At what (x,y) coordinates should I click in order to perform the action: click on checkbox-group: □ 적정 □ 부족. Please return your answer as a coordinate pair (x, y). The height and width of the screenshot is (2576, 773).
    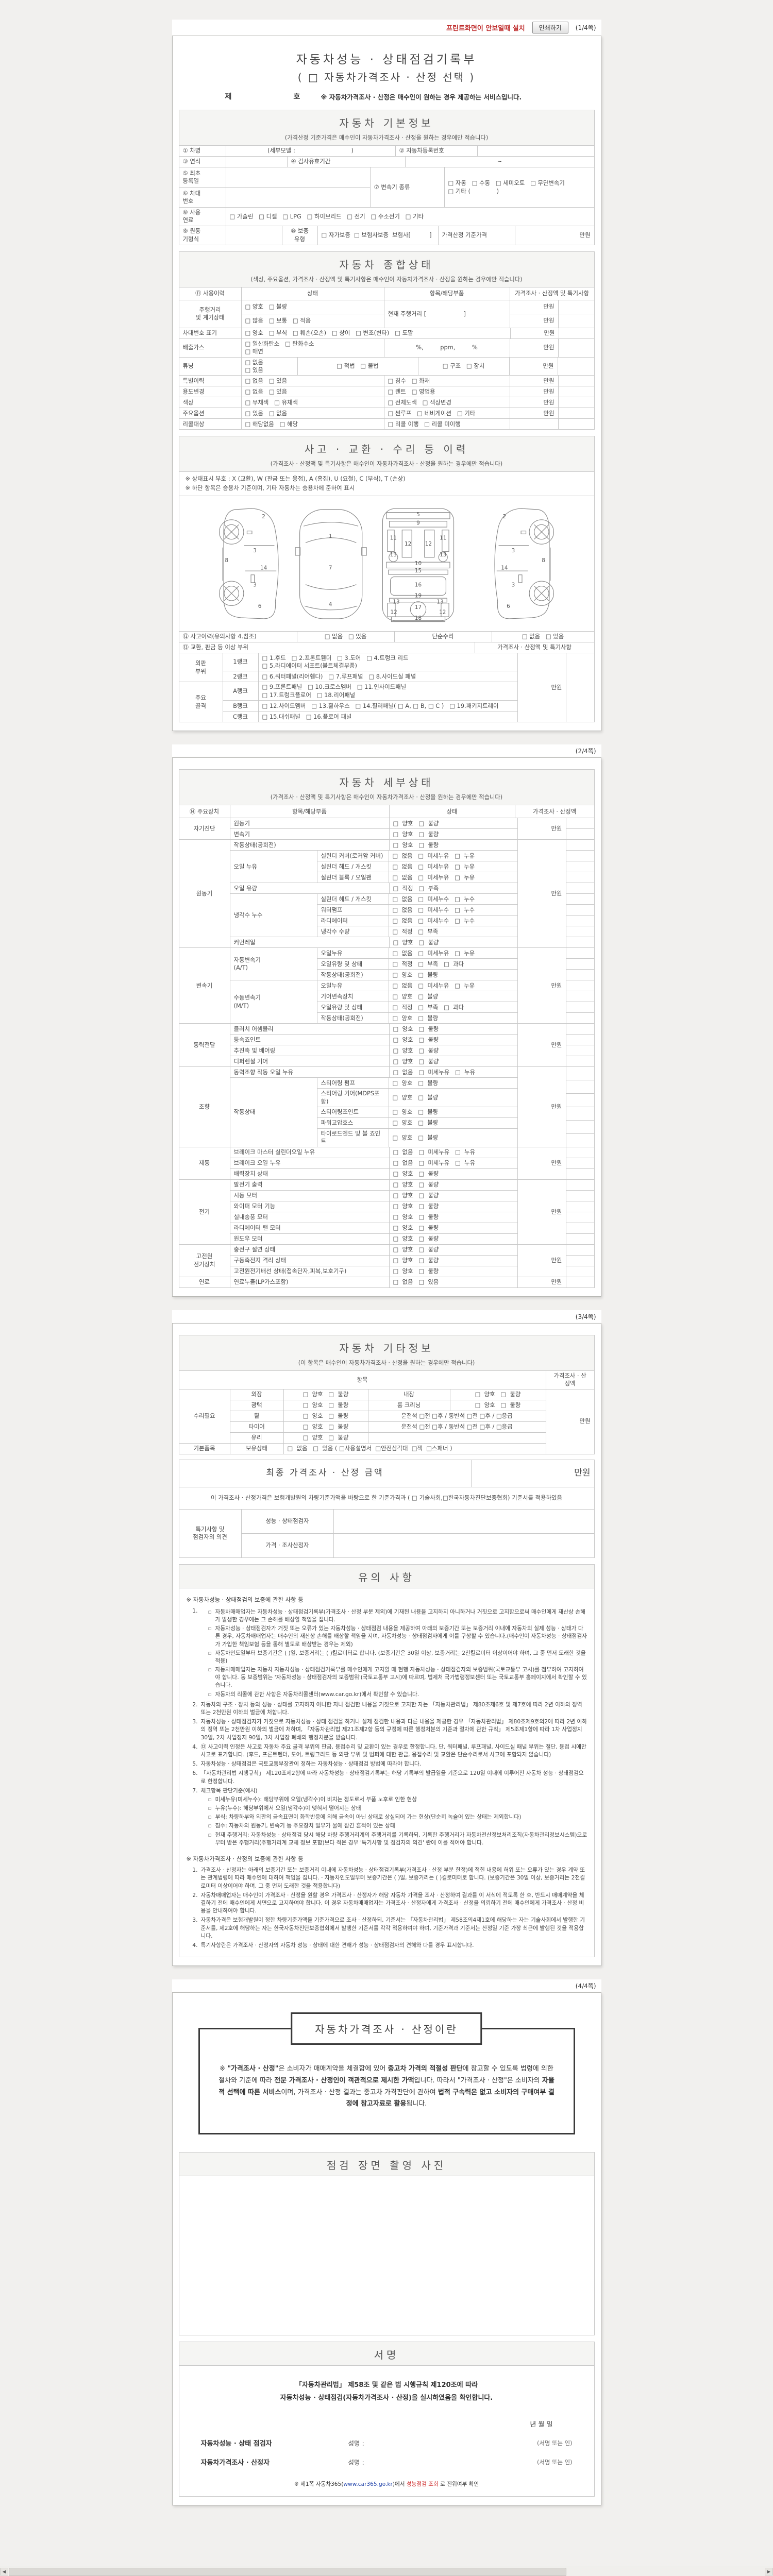
    Looking at the image, I should click on (453, 932).